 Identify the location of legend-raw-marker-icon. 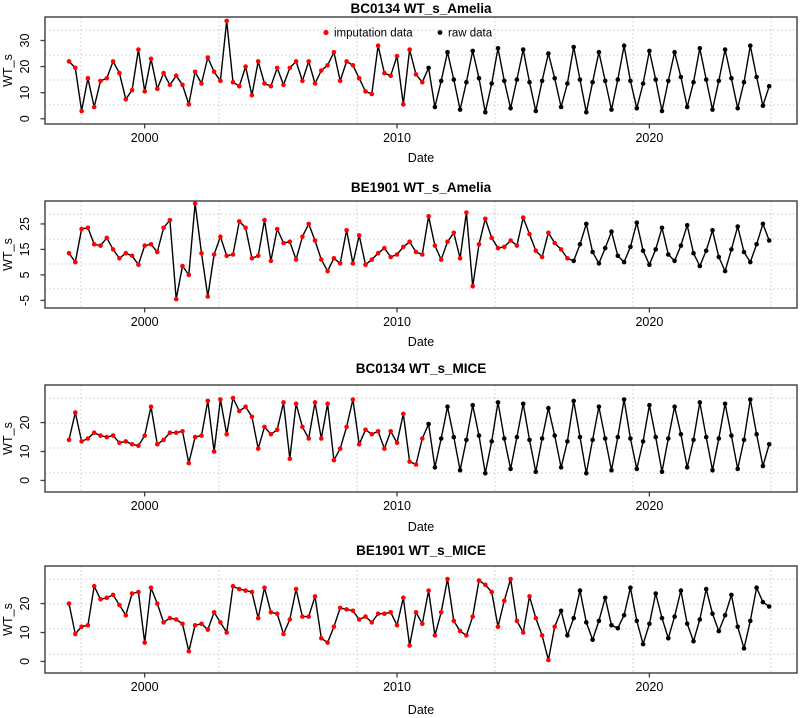
(440, 32).